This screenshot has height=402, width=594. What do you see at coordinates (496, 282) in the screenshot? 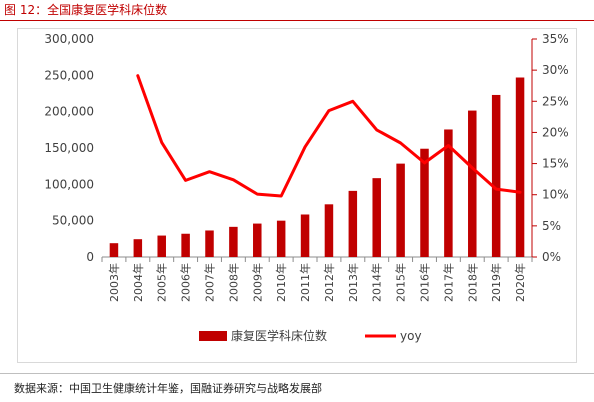
I see `x-tick-label: 2019年` at bounding box center [496, 282].